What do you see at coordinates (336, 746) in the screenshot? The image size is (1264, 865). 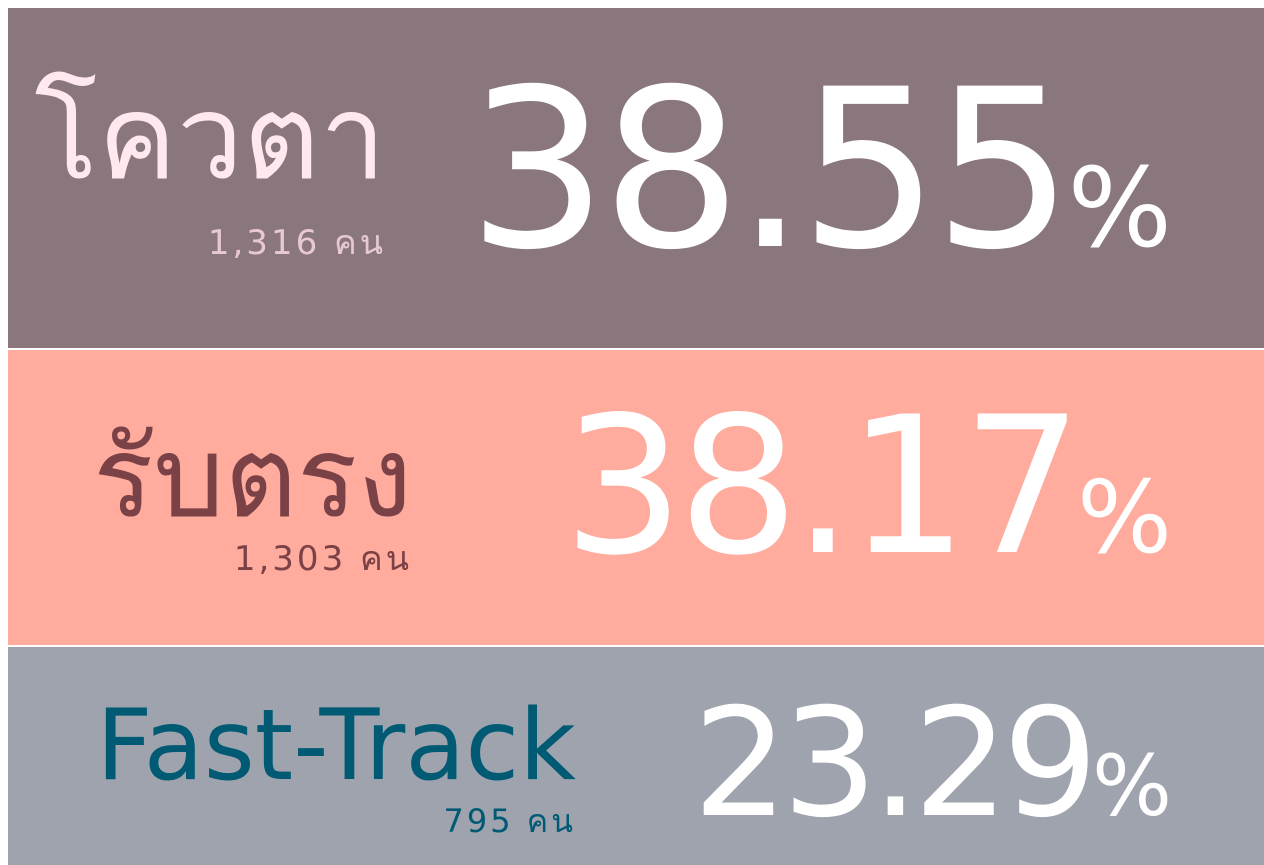 I see `row-label: Fast-Track` at bounding box center [336, 746].